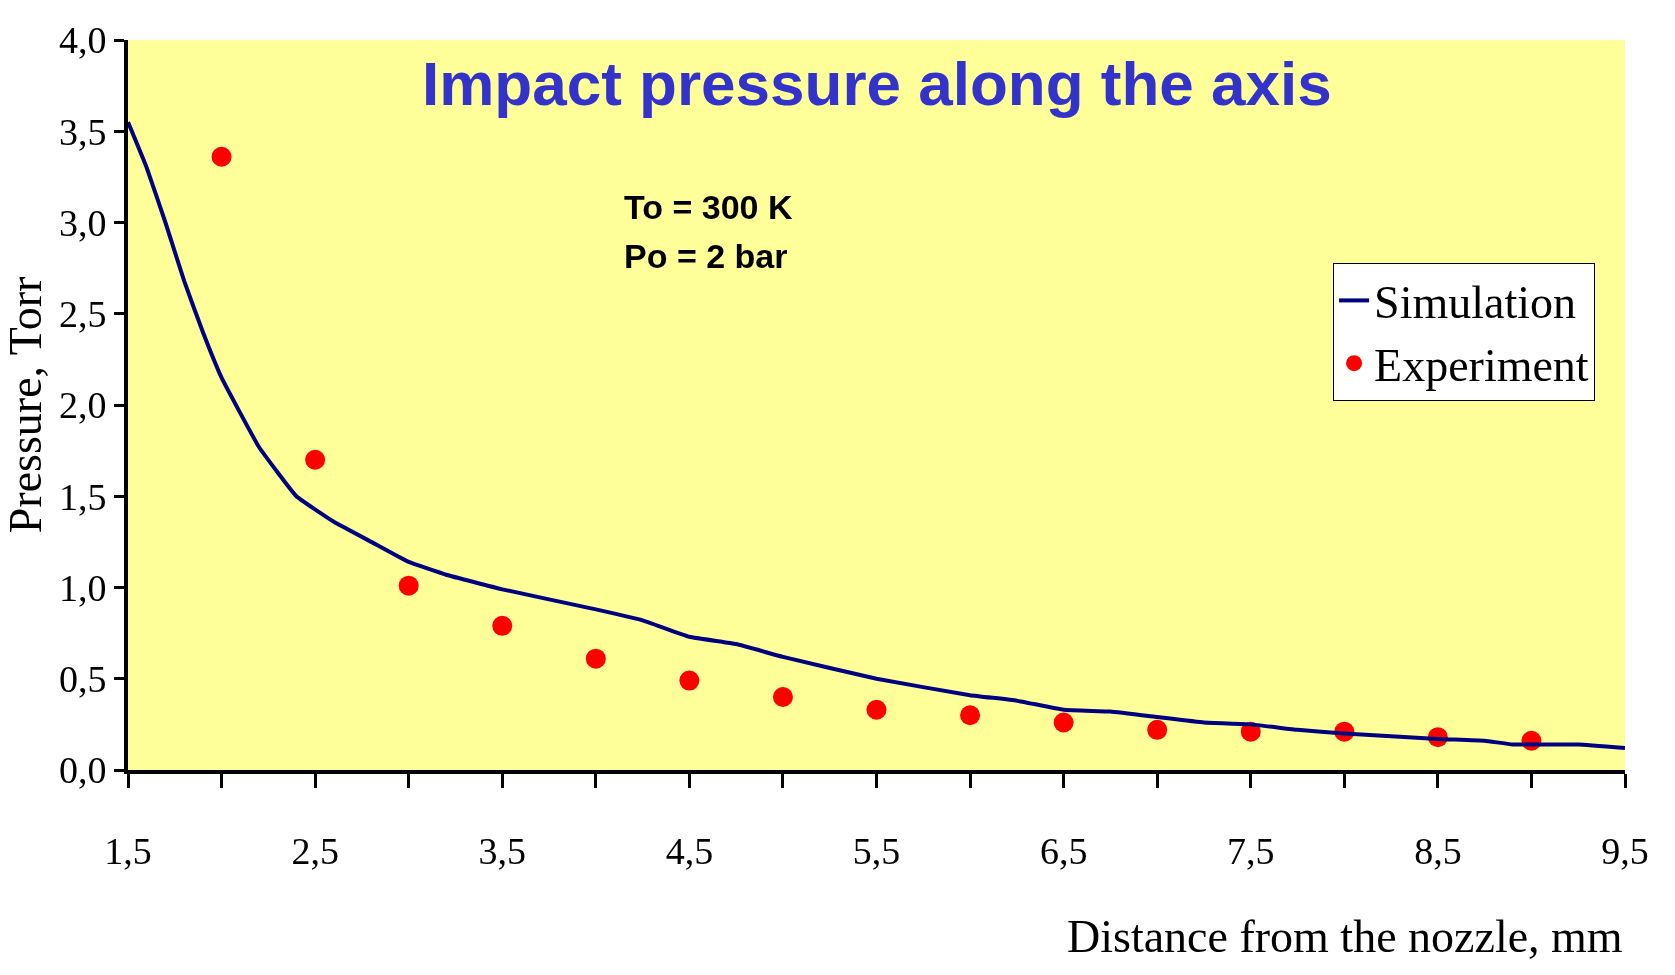  What do you see at coordinates (315, 850) in the screenshot?
I see `x-tick-label: 2,5` at bounding box center [315, 850].